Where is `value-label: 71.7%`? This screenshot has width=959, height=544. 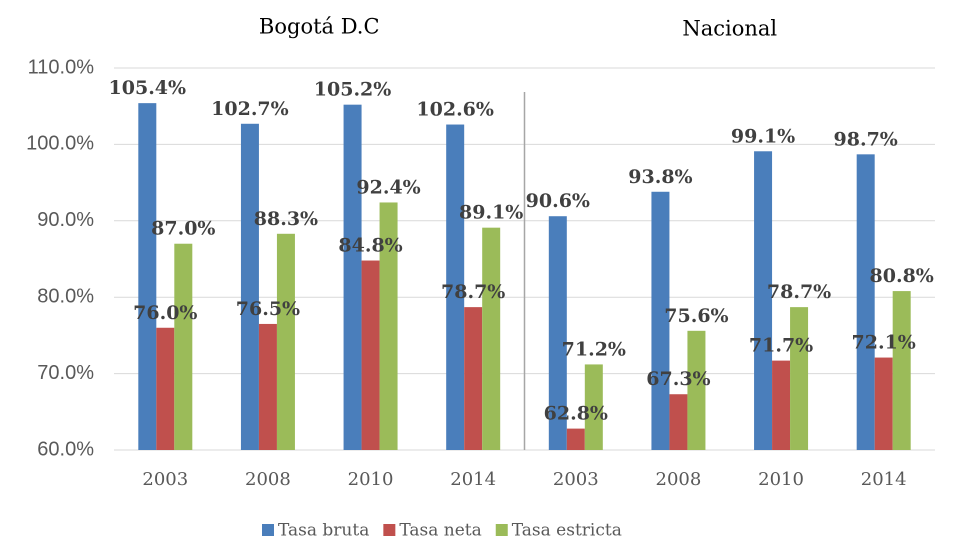
value-label: 71.7% is located at coordinates (781, 346).